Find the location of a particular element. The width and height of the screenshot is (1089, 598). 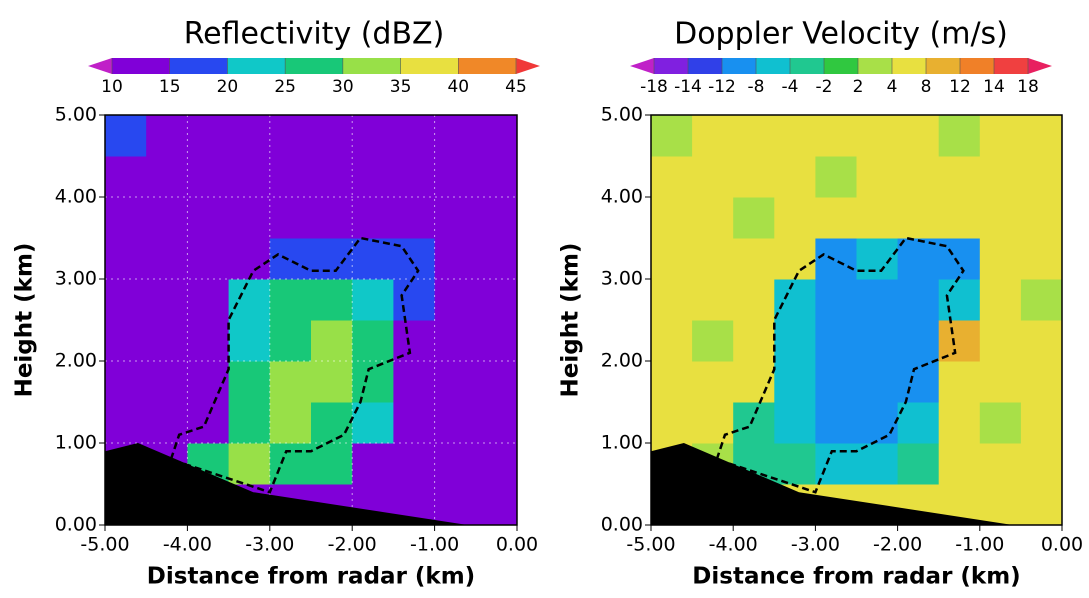

colorbar-label: 2 is located at coordinates (858, 87).